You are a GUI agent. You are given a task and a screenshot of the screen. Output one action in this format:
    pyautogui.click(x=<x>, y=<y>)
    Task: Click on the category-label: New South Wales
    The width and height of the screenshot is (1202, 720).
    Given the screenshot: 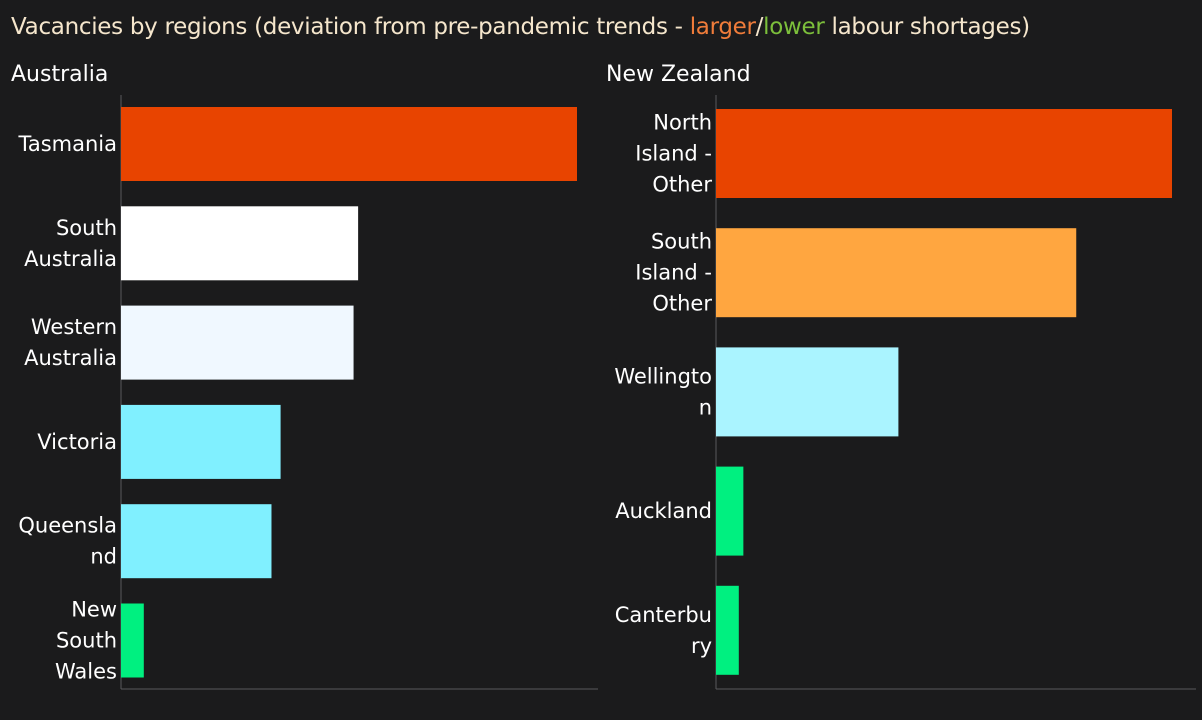 What is the action you would take?
    pyautogui.click(x=86, y=641)
    